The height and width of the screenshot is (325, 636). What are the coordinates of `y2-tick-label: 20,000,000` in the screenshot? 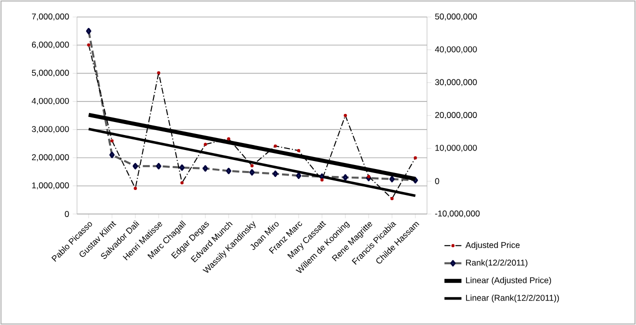 It's located at (456, 115).